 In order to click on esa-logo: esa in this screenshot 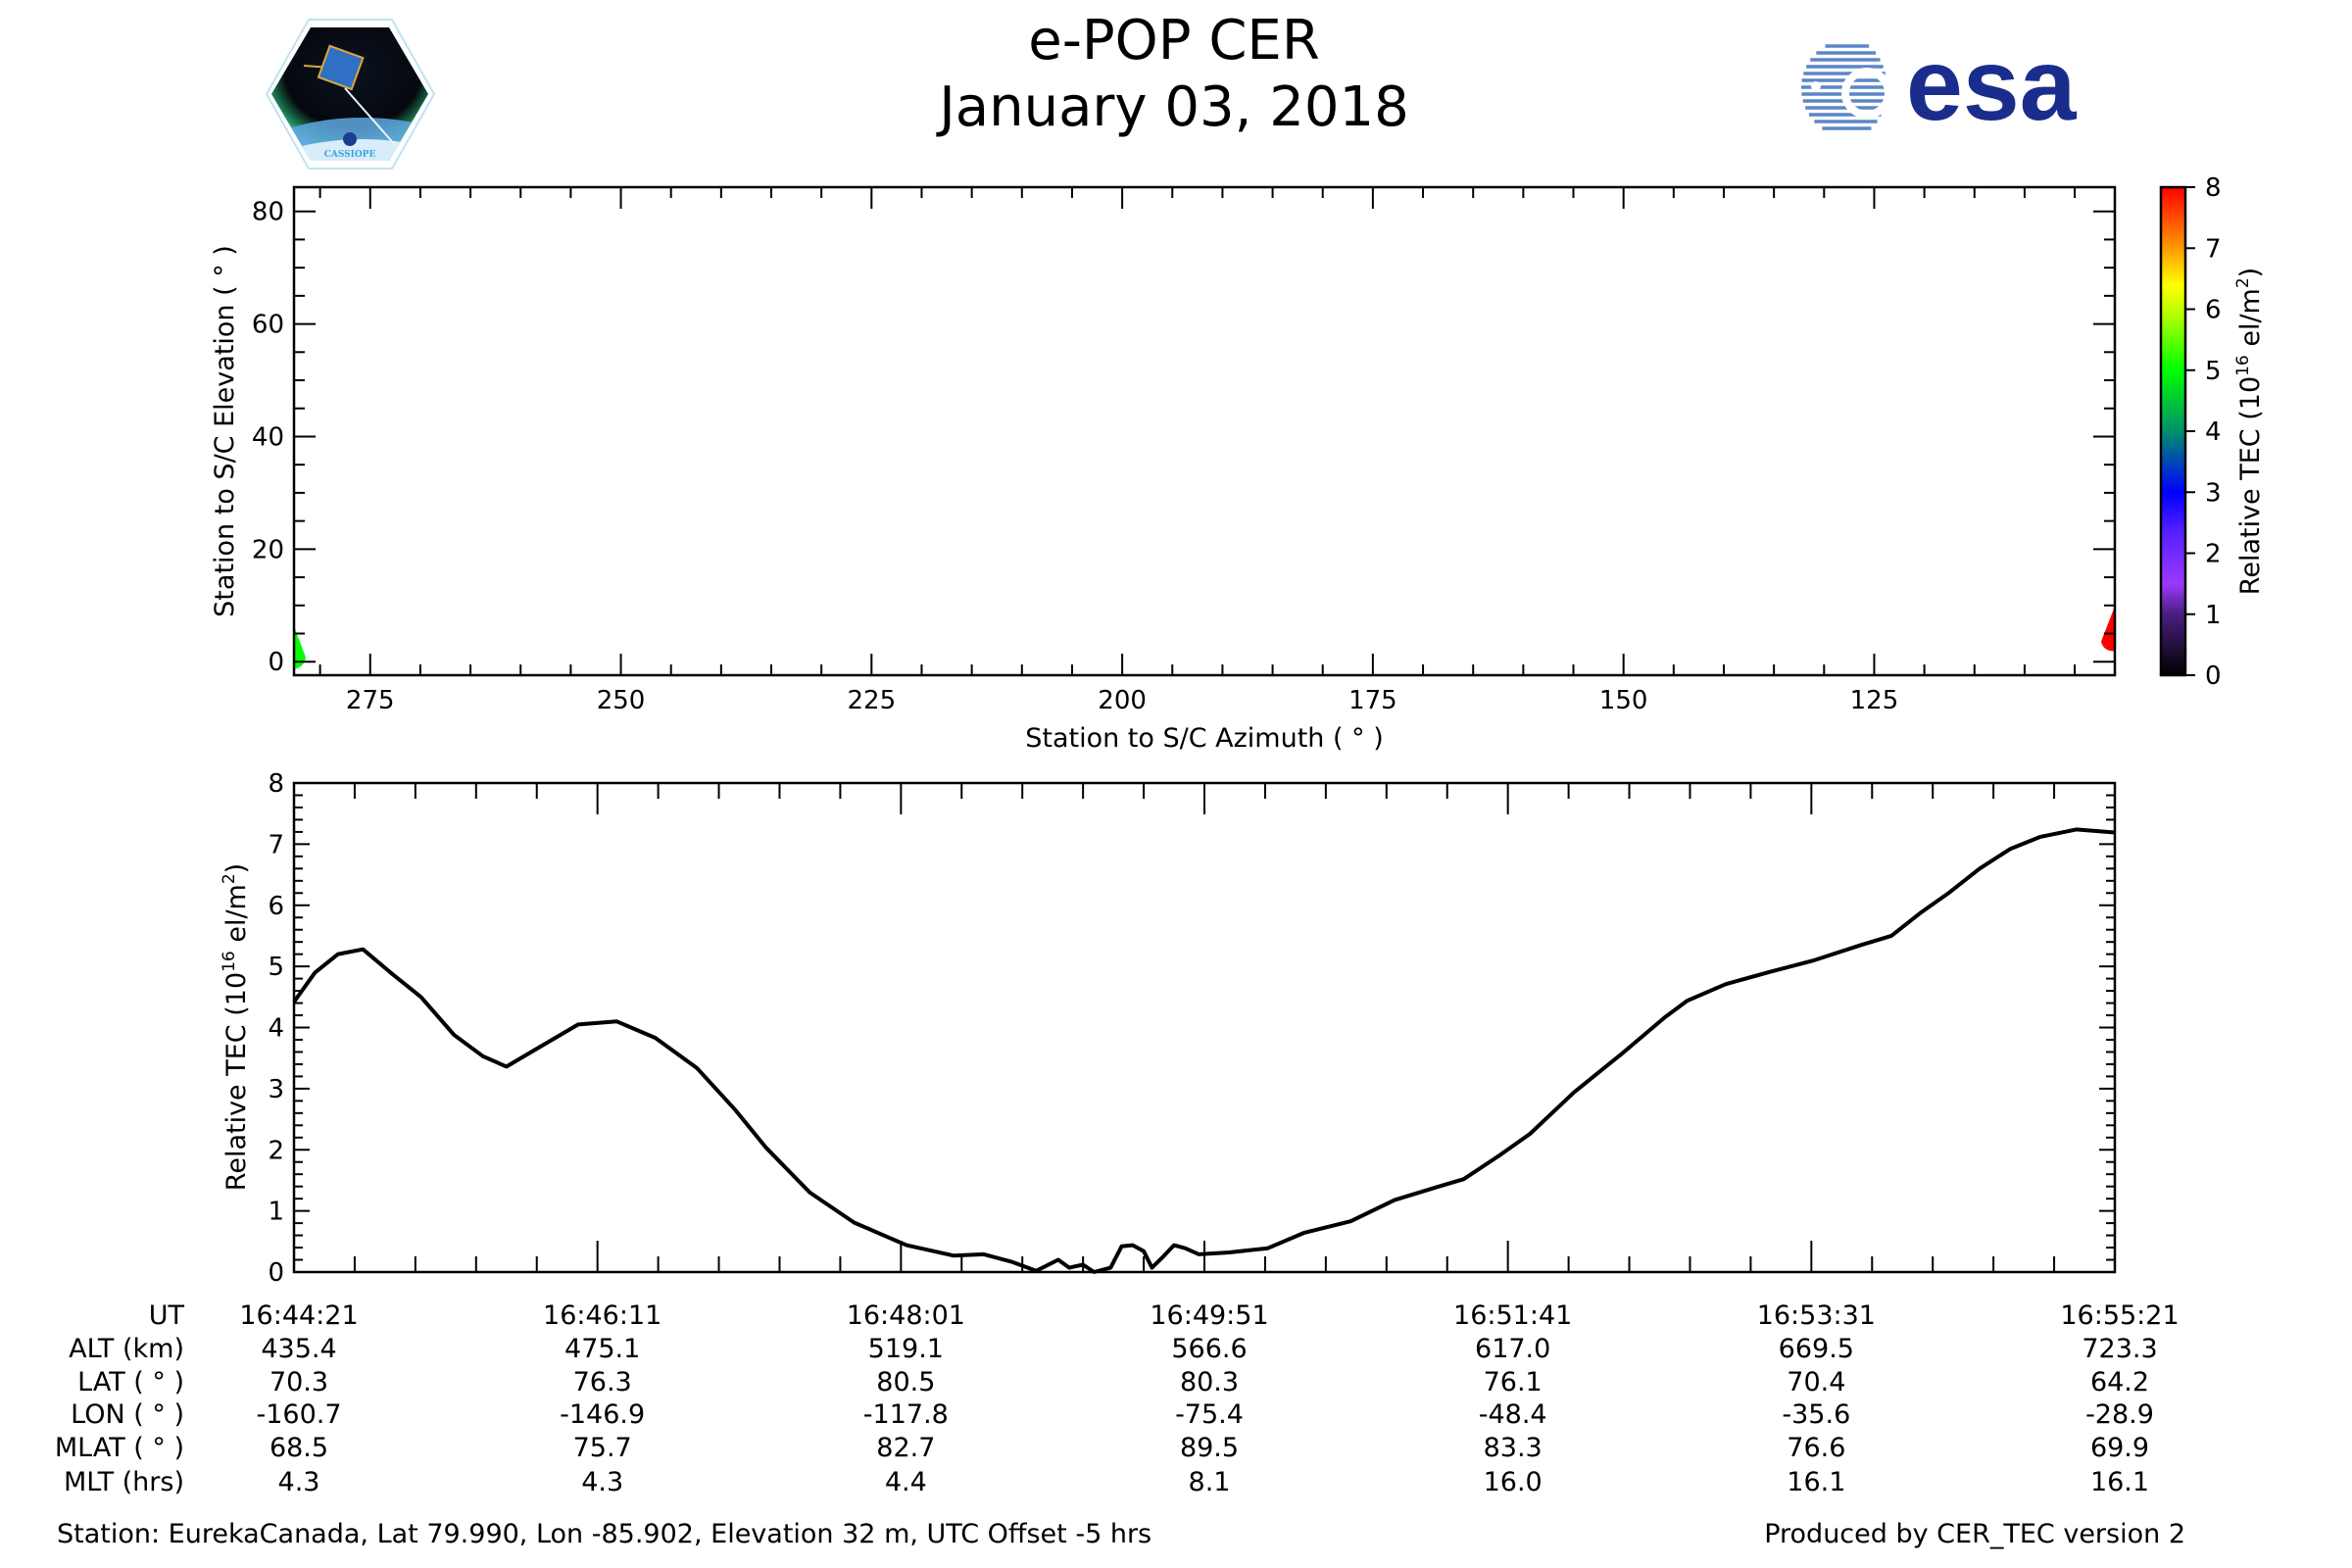, I will do `click(1939, 85)`.